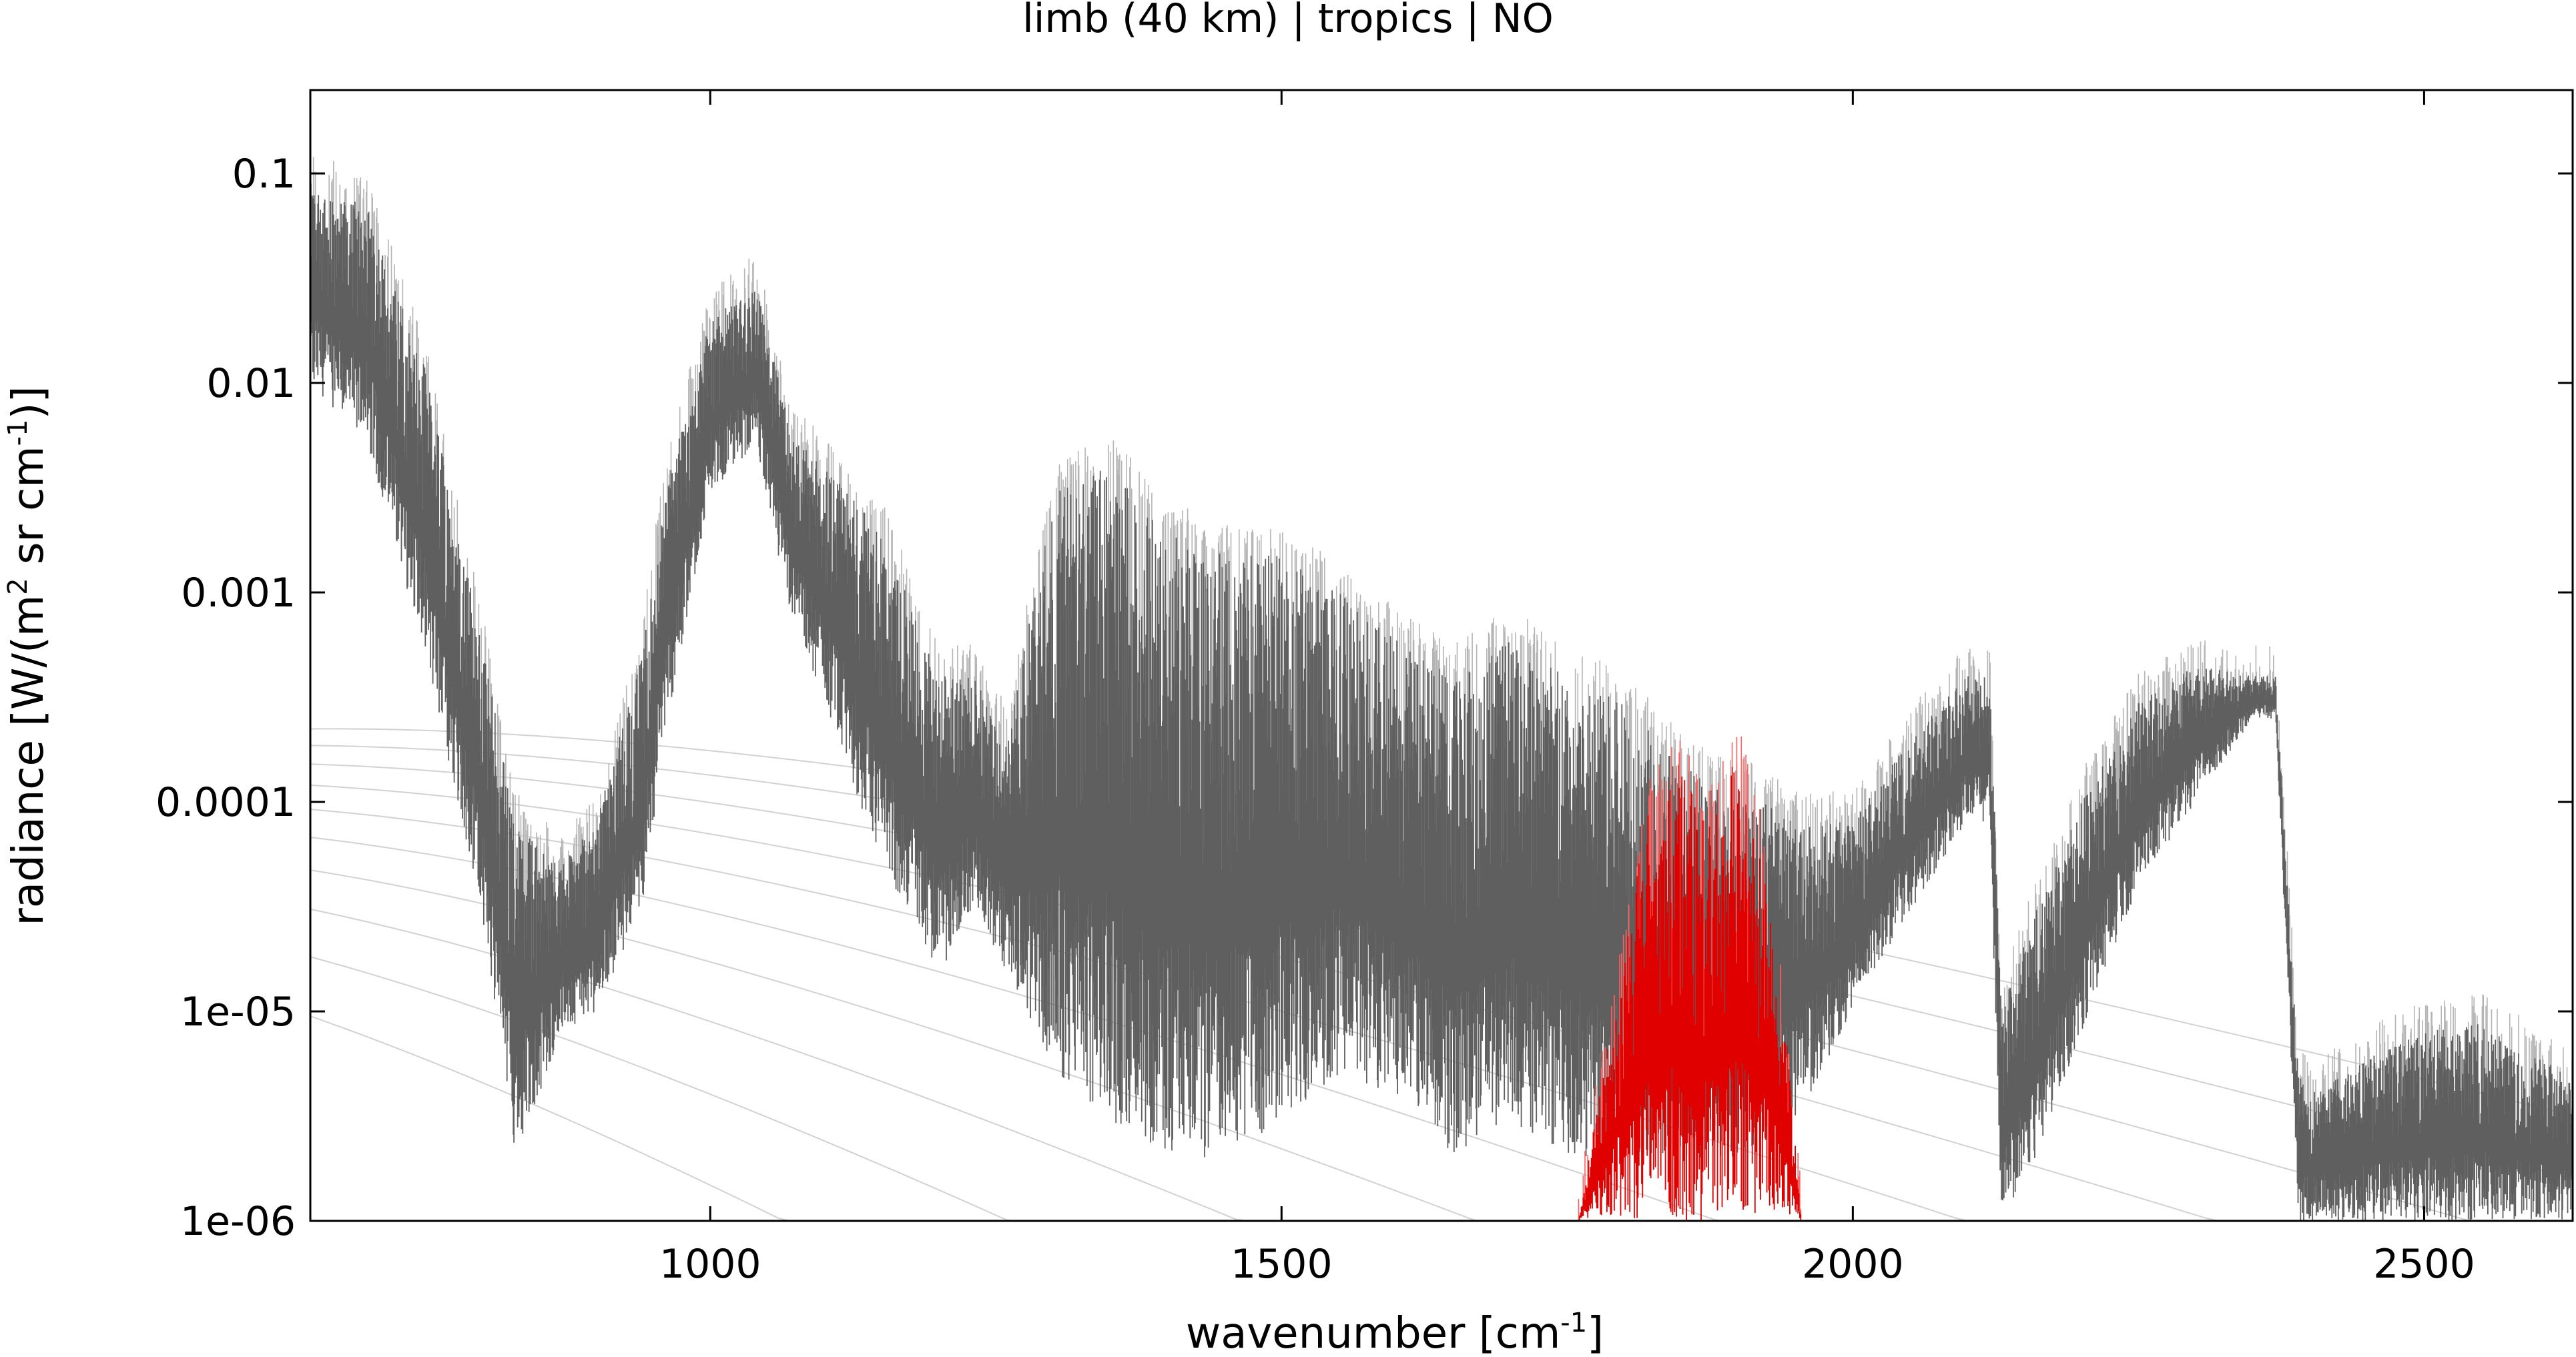 Image resolution: width=2576 pixels, height=1357 pixels. What do you see at coordinates (18, 432) in the screenshot?
I see `y-axis-label-sup2: -1` at bounding box center [18, 432].